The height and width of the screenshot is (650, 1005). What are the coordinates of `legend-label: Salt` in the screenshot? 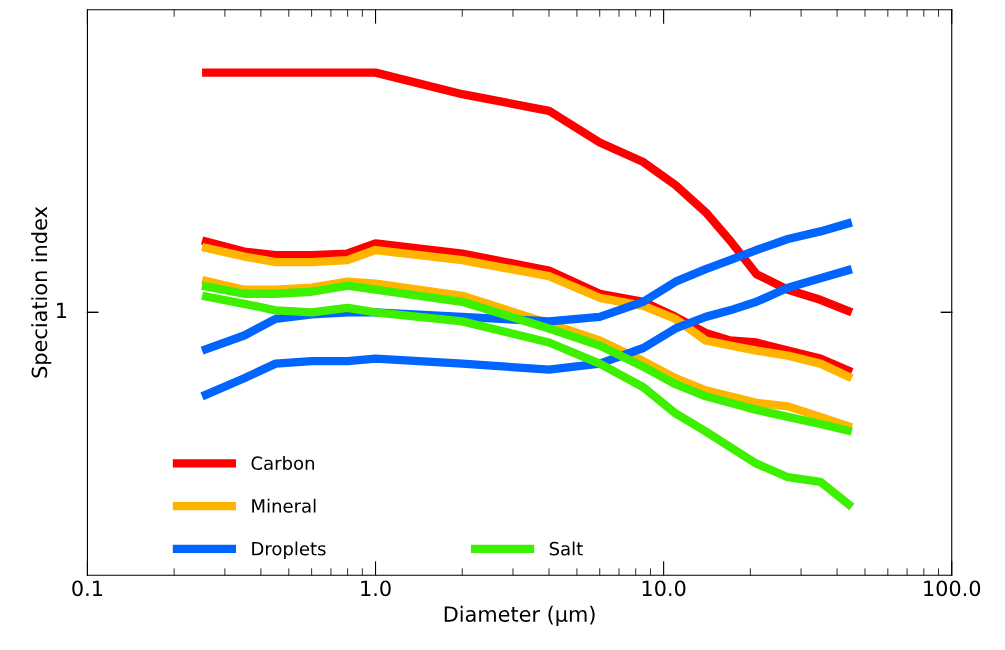 It's located at (566, 548).